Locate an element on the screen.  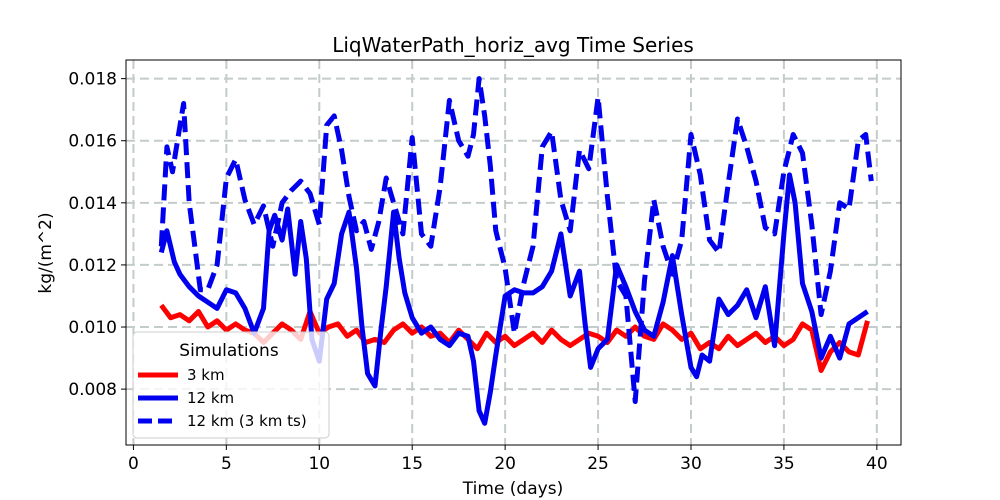
chart-title: LiqWaterPath_horiz_avg Time Series is located at coordinates (513, 45).